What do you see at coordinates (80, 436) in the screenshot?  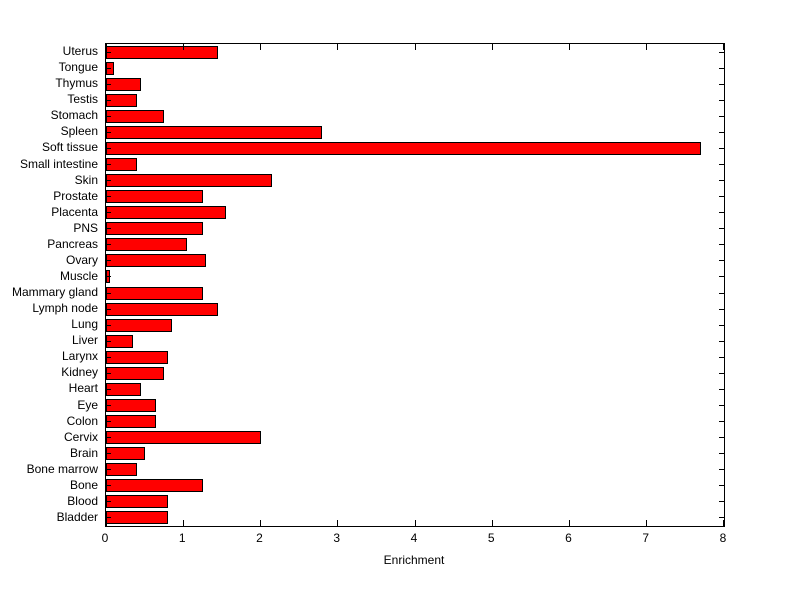 I see `y-tick-label: Cervix` at bounding box center [80, 436].